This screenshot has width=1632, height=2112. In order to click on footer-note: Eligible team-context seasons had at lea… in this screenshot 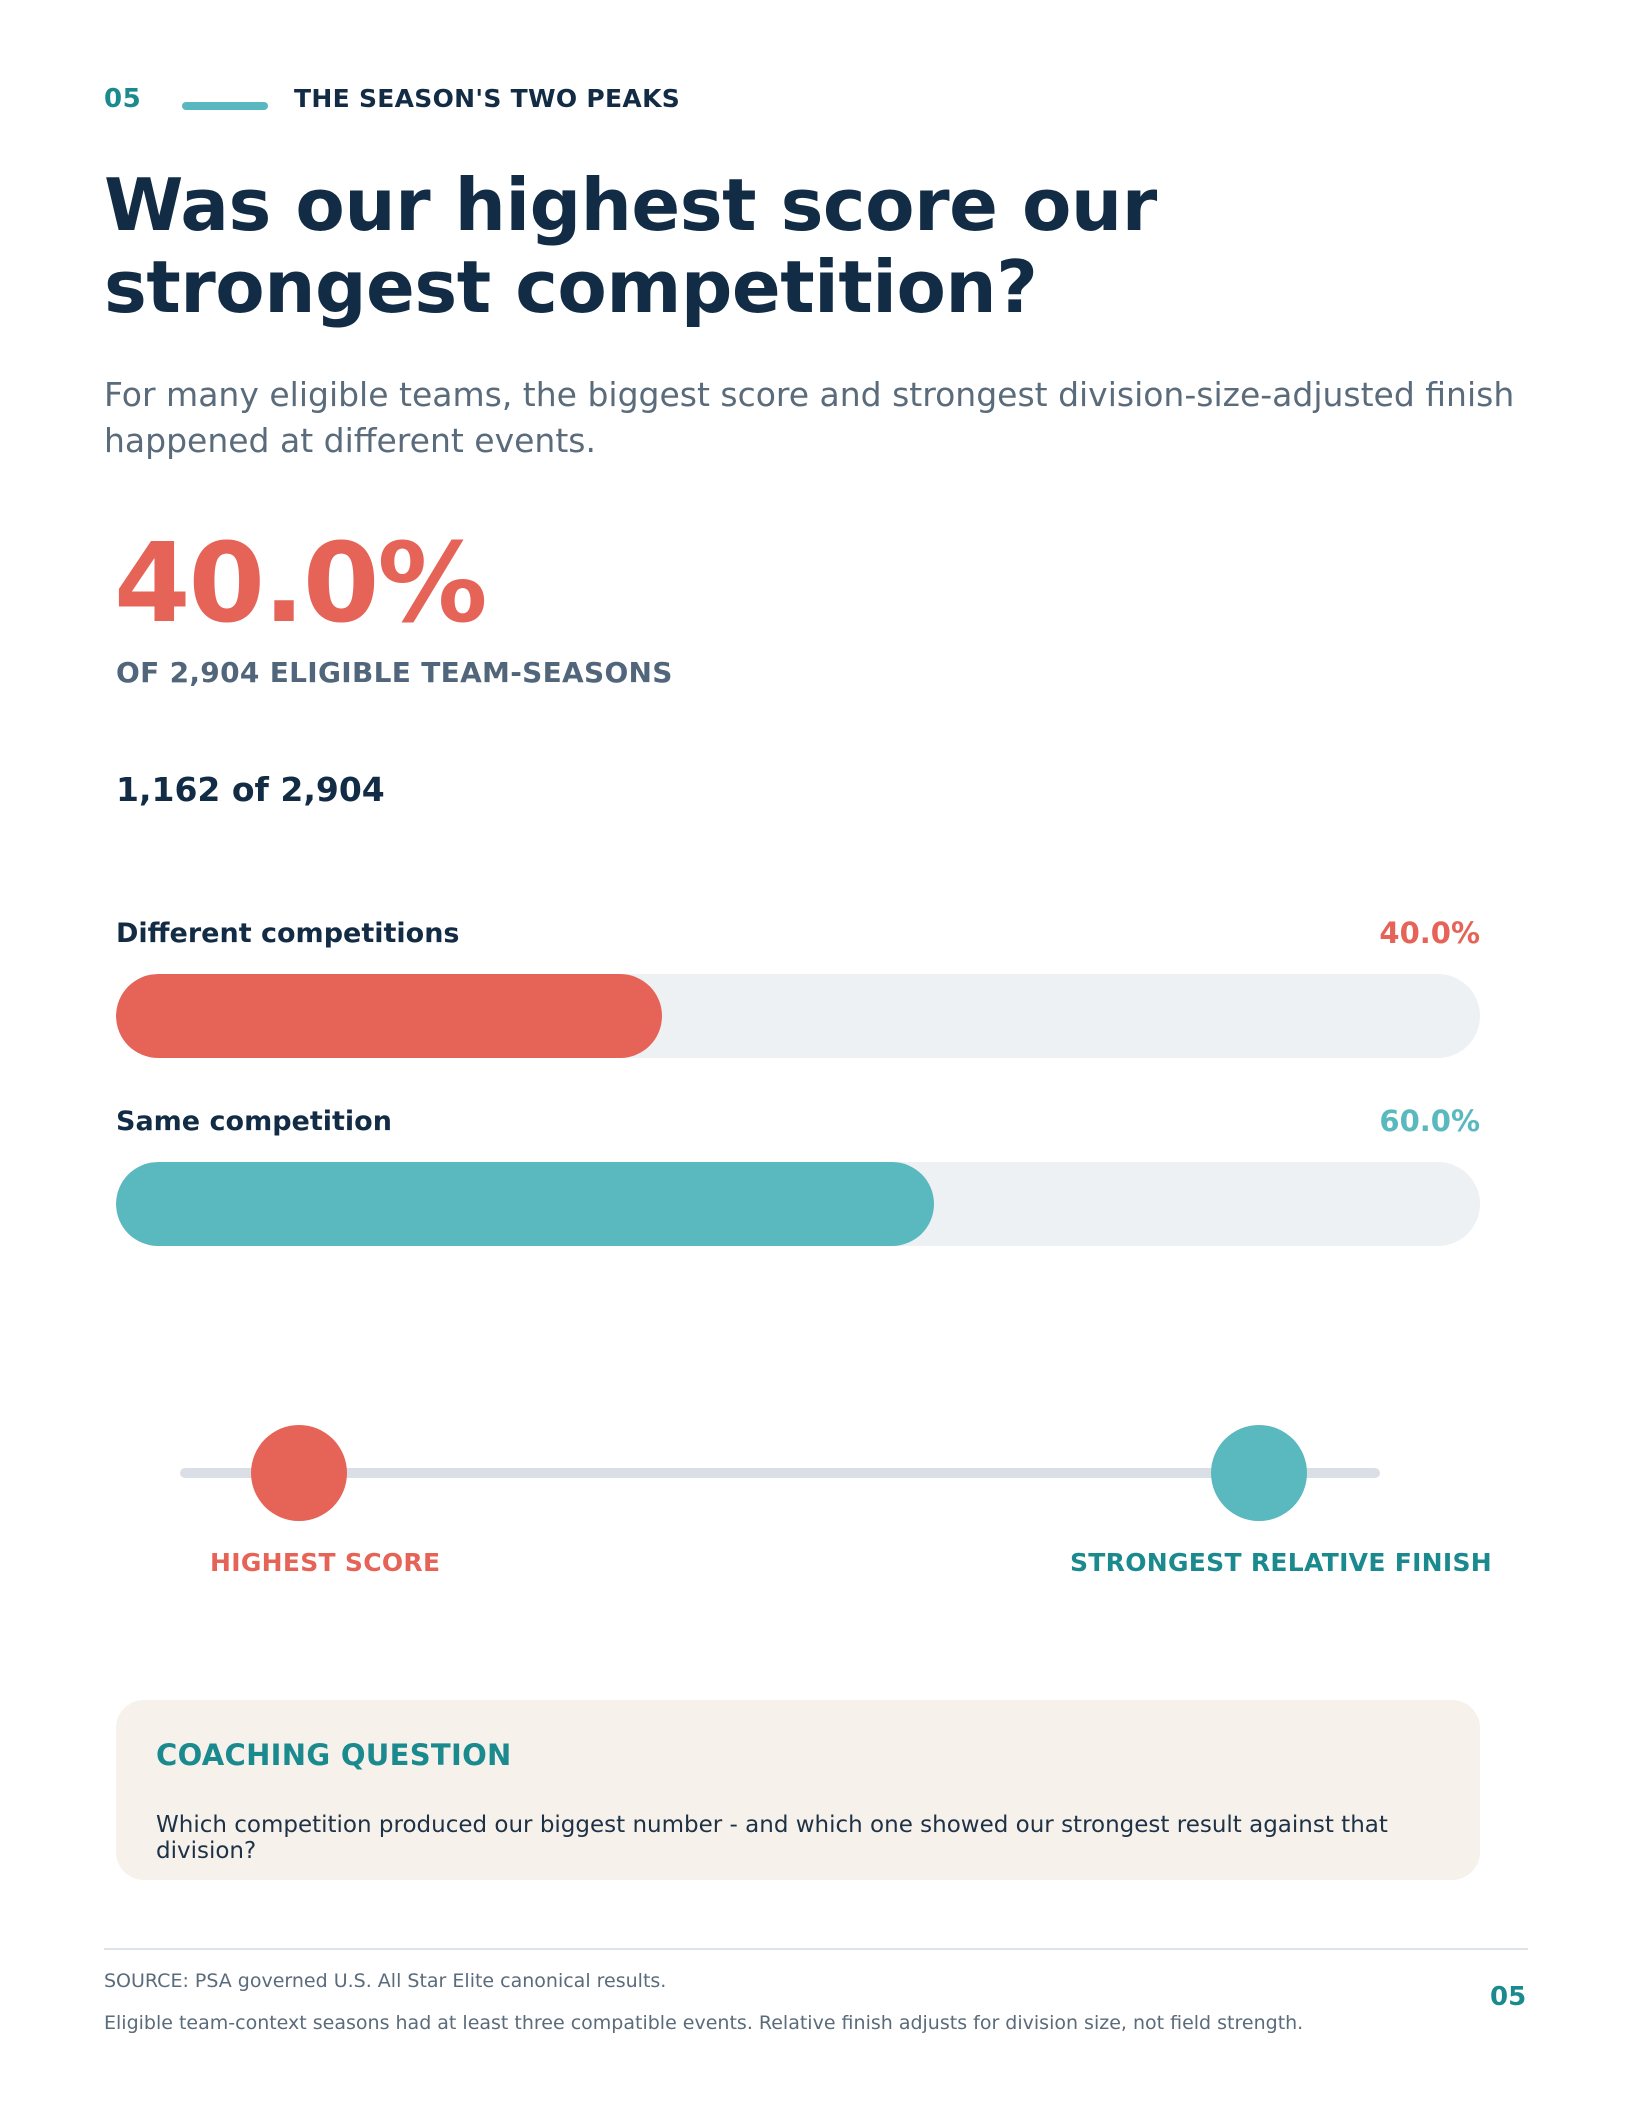, I will do `click(704, 2023)`.